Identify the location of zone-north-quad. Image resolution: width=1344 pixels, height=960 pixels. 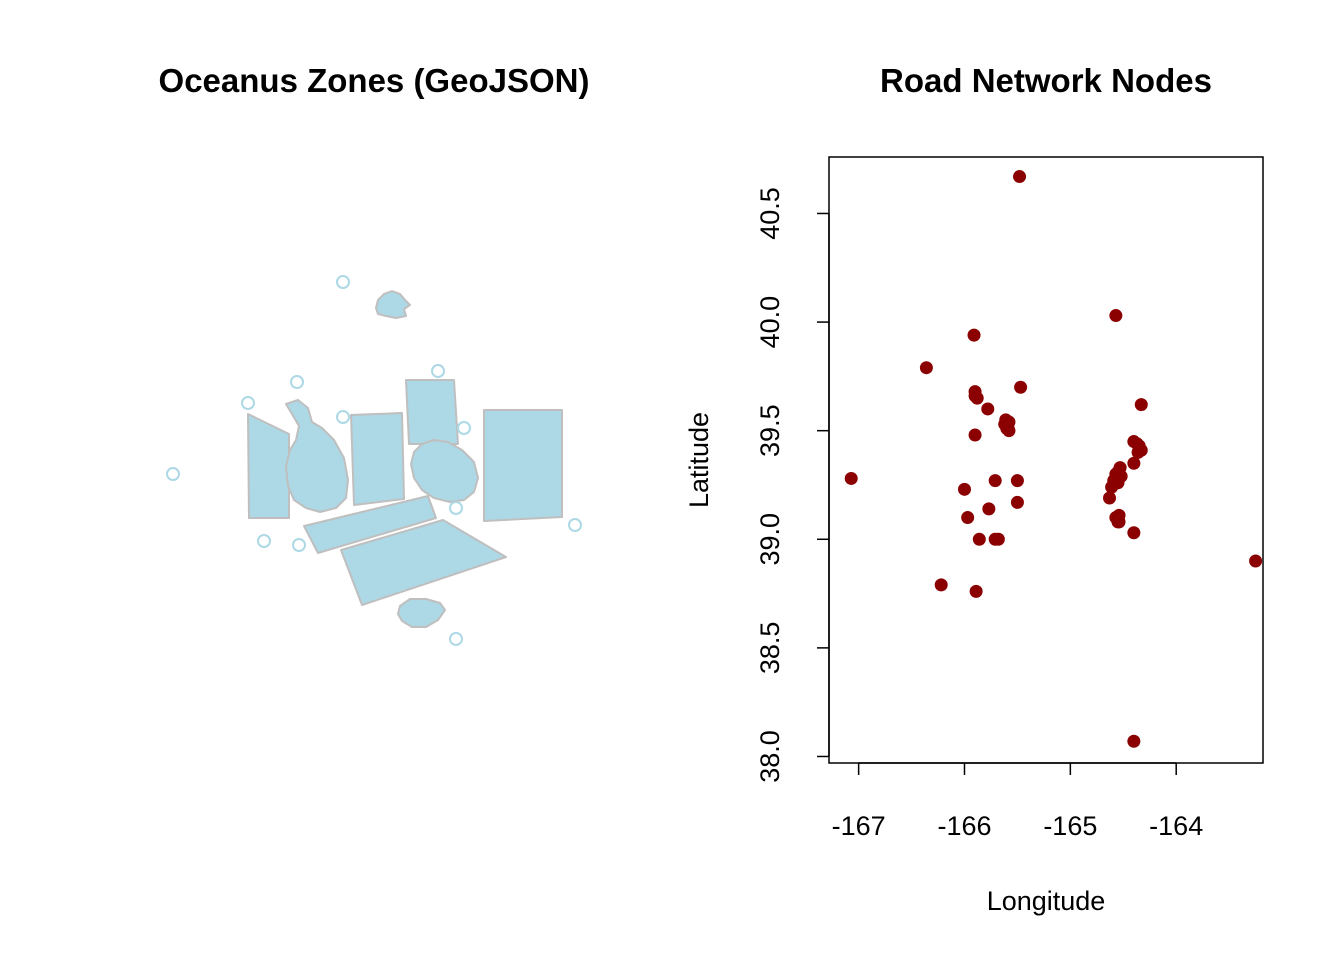
(432, 412).